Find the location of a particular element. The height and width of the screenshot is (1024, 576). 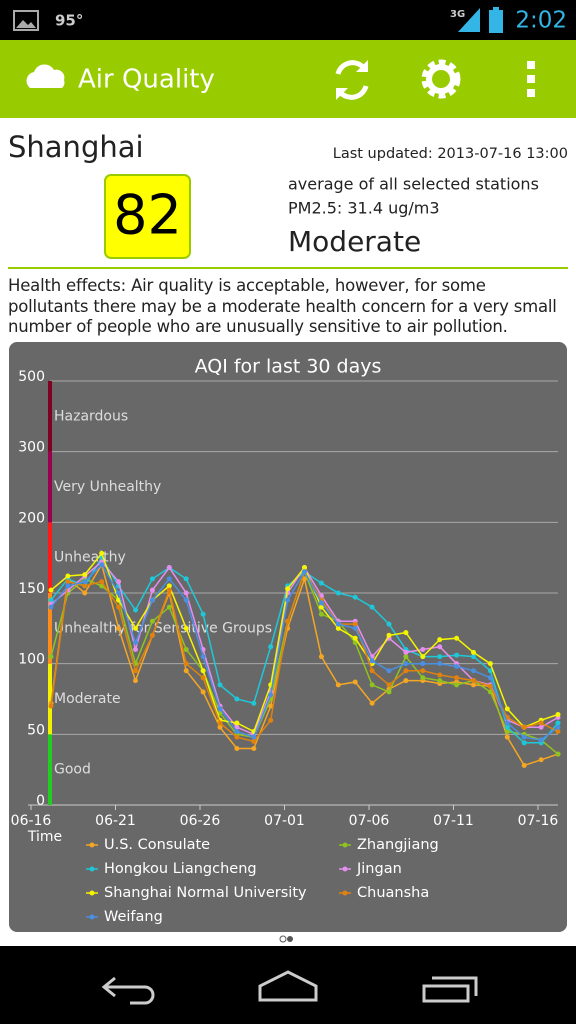

overflow-menu is located at coordinates (531, 79).